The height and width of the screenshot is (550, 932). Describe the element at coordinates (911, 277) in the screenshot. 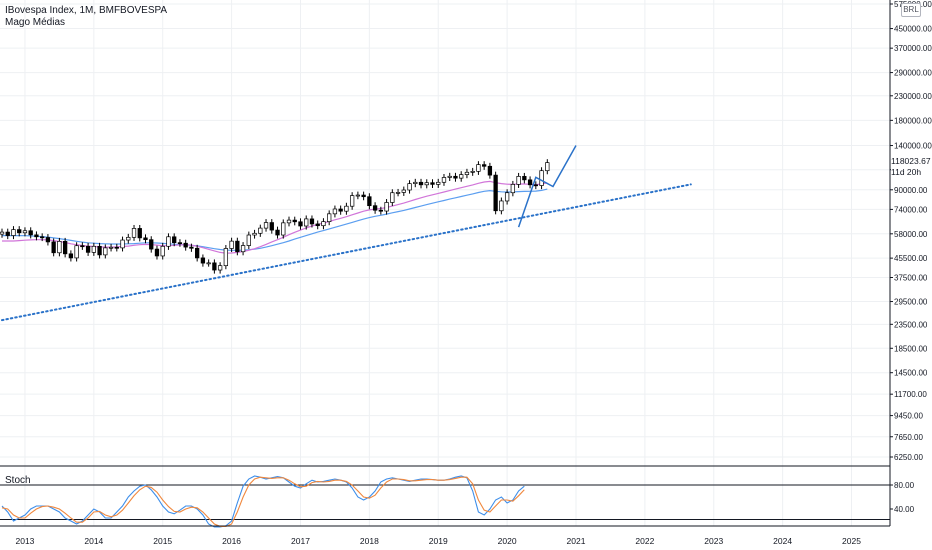

I see `y-tick-label: 37500.00` at that location.